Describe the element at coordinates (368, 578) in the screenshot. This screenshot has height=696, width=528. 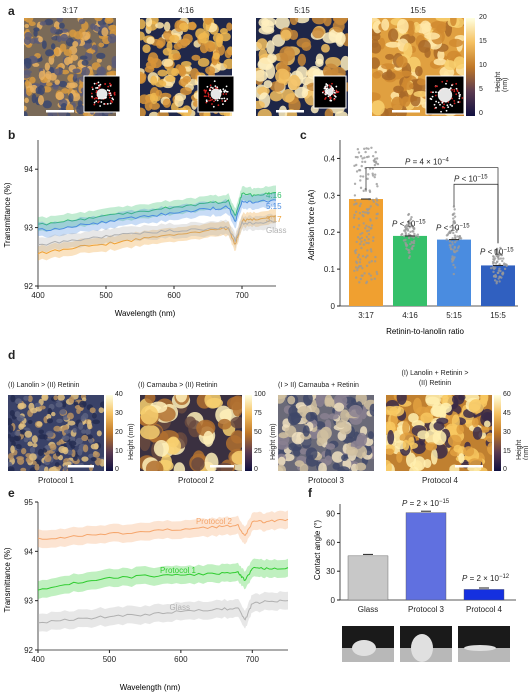
I see `bar-glass` at that location.